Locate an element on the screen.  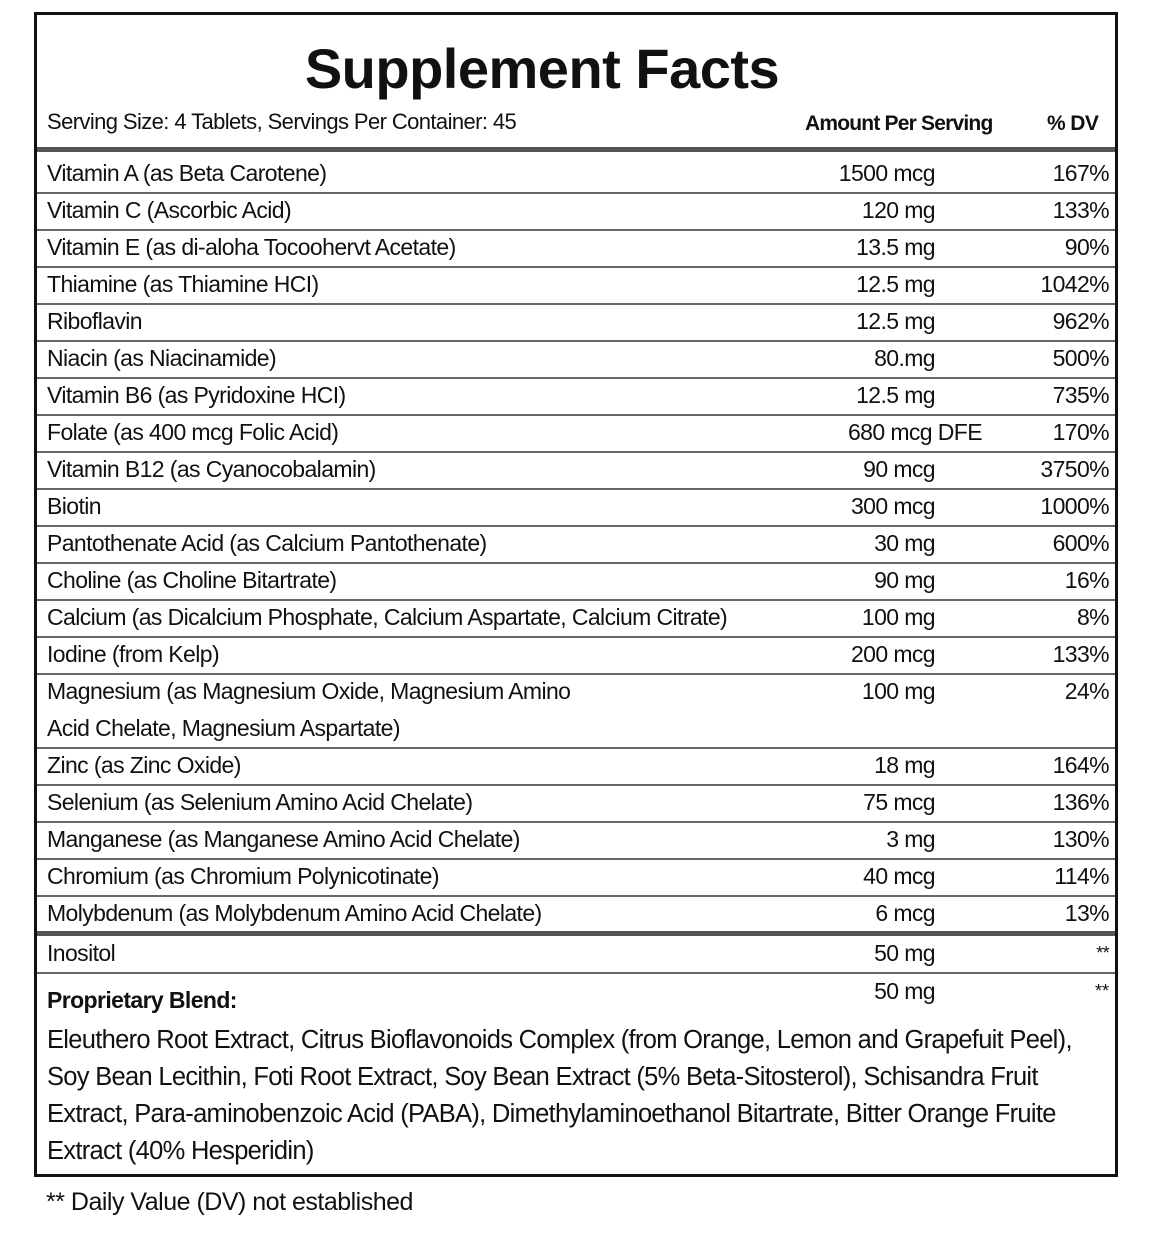
nutrient-amount: 300 mcg is located at coordinates (893, 506).